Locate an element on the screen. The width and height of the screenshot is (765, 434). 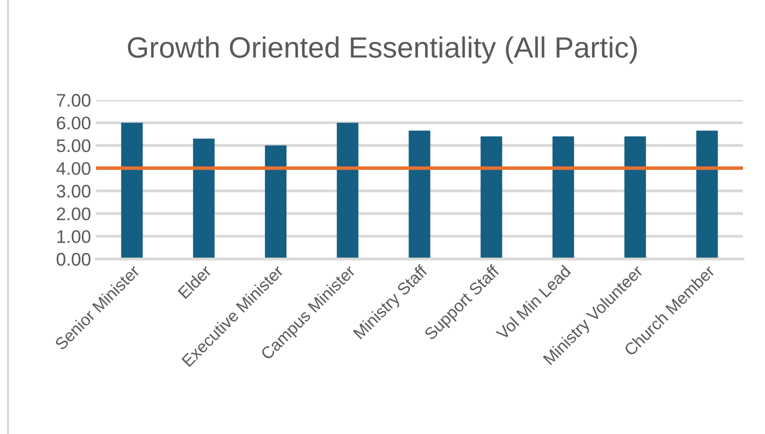
y-tick-label: 3.00 is located at coordinates (73, 191).